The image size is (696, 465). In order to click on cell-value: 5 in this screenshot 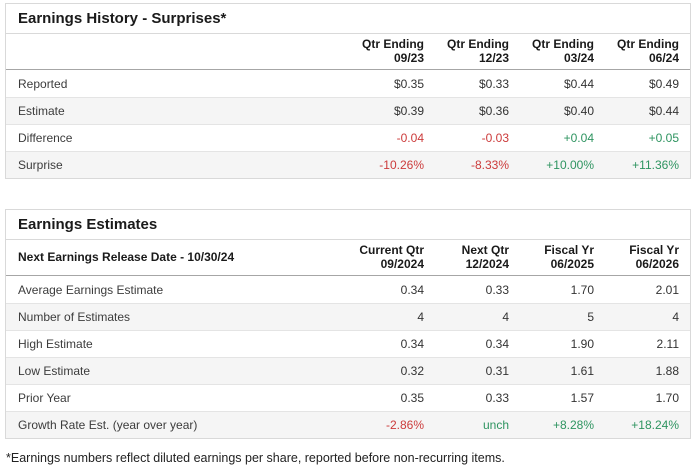, I will do `click(590, 317)`.